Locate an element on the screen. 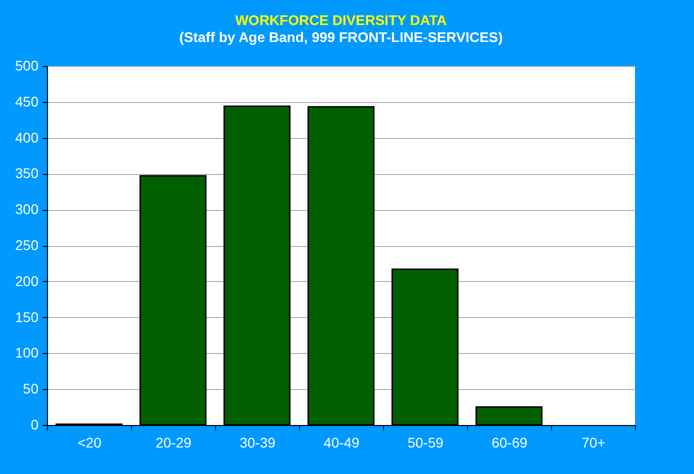 Image resolution: width=694 pixels, height=474 pixels. chart-title: WORKFORCE DIVERSITY DATA is located at coordinates (341, 20).